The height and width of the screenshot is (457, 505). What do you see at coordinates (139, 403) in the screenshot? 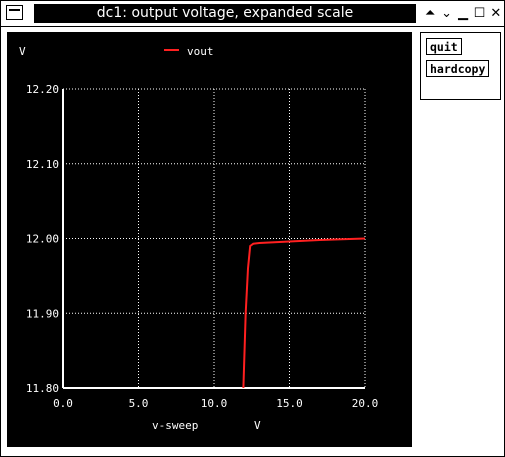
I see `x-tick-label: 5.0` at bounding box center [139, 403].